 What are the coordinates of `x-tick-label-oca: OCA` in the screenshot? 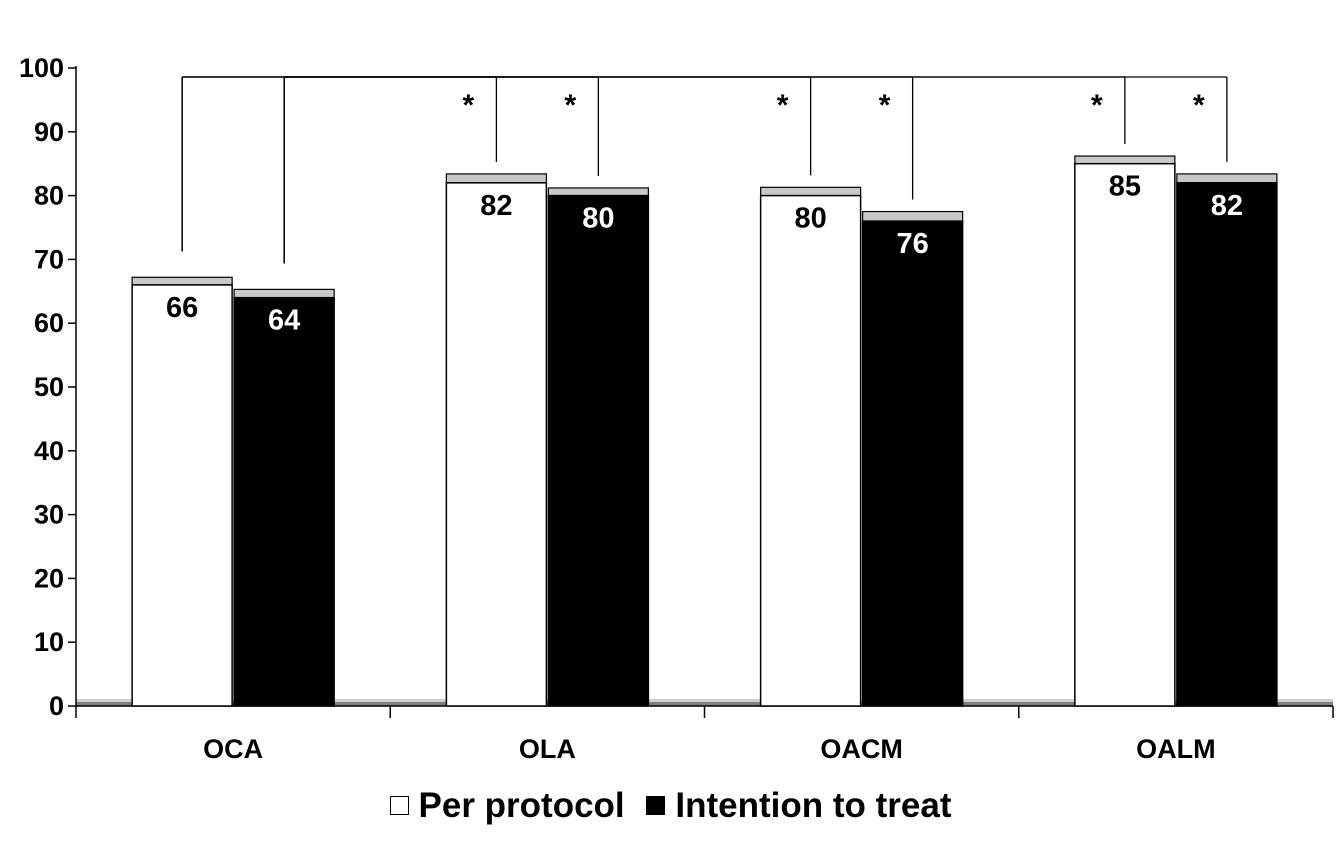 It's located at (233, 749).